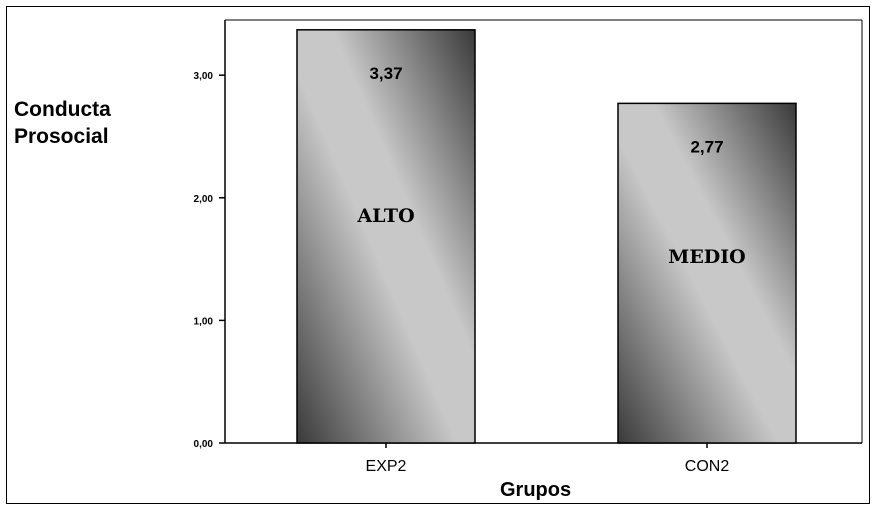  Describe the element at coordinates (706, 257) in the screenshot. I see `bar-category-label: MEDIO` at that location.